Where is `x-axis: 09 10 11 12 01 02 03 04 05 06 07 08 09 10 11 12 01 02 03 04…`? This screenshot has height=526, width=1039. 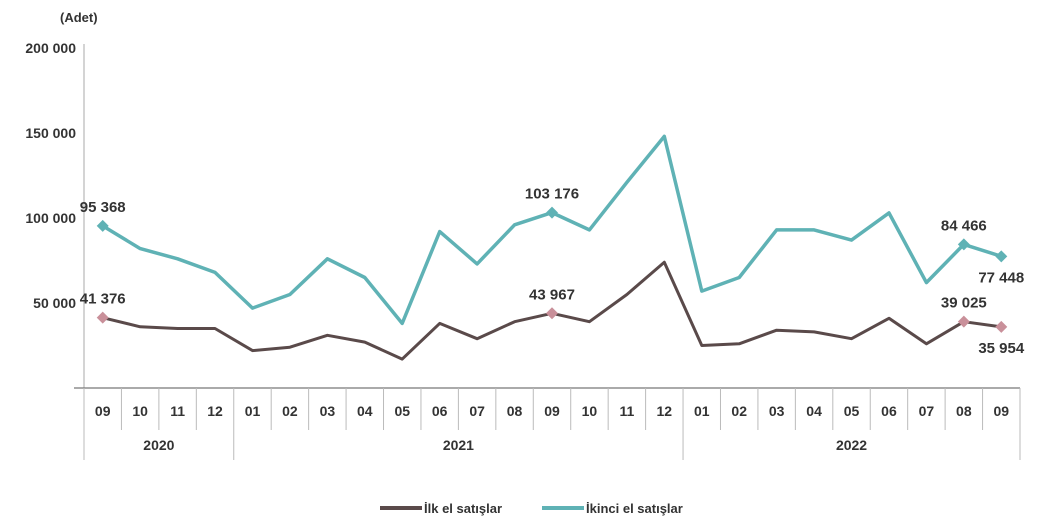 x-axis: 09 10 11 12 01 02 03 04 05 06 07 08 09 10 11 12 01 02 03 04… is located at coordinates (547, 423).